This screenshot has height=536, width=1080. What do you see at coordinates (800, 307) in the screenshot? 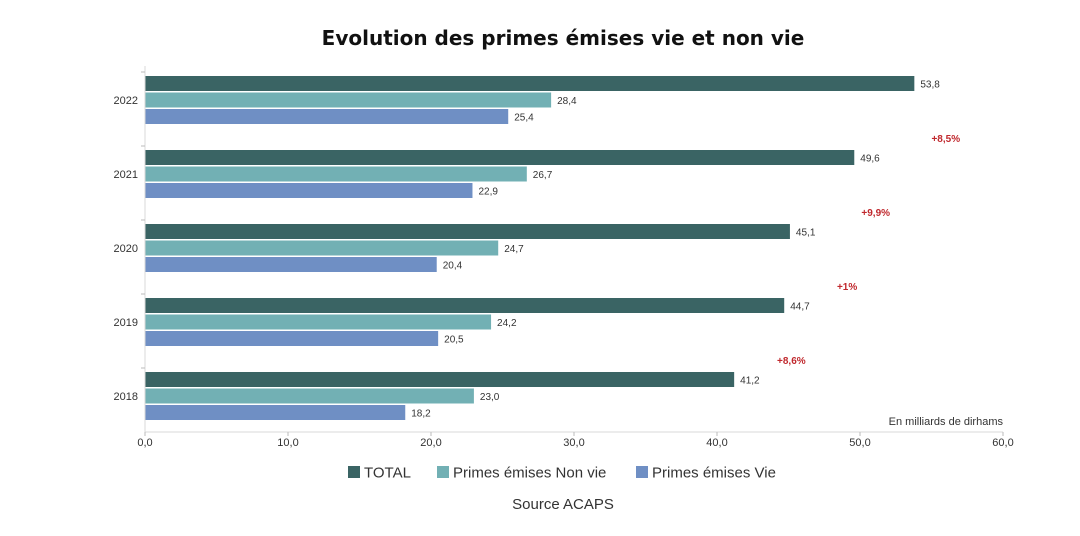
I see `data-label: 44,7` at bounding box center [800, 307].